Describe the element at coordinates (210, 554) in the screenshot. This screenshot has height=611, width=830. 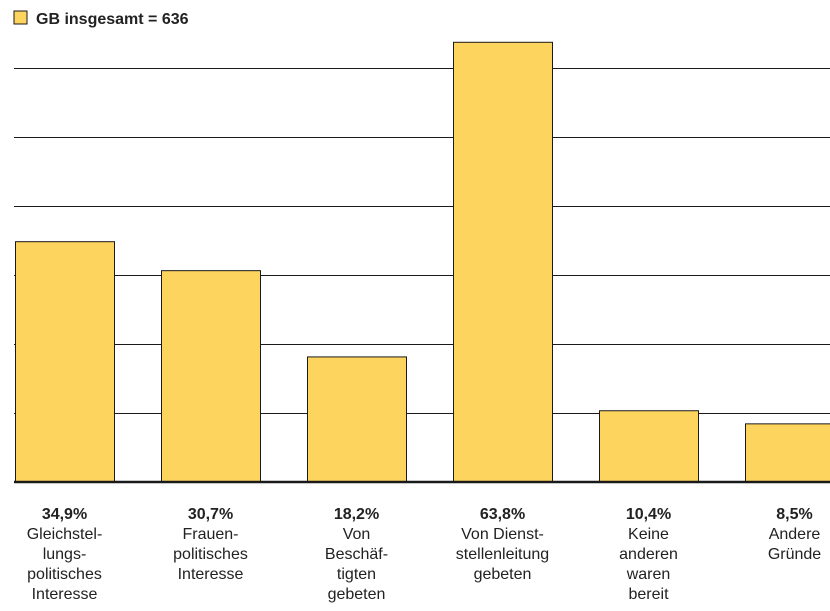
I see `category-name: Frauen- politisches Interesse` at that location.